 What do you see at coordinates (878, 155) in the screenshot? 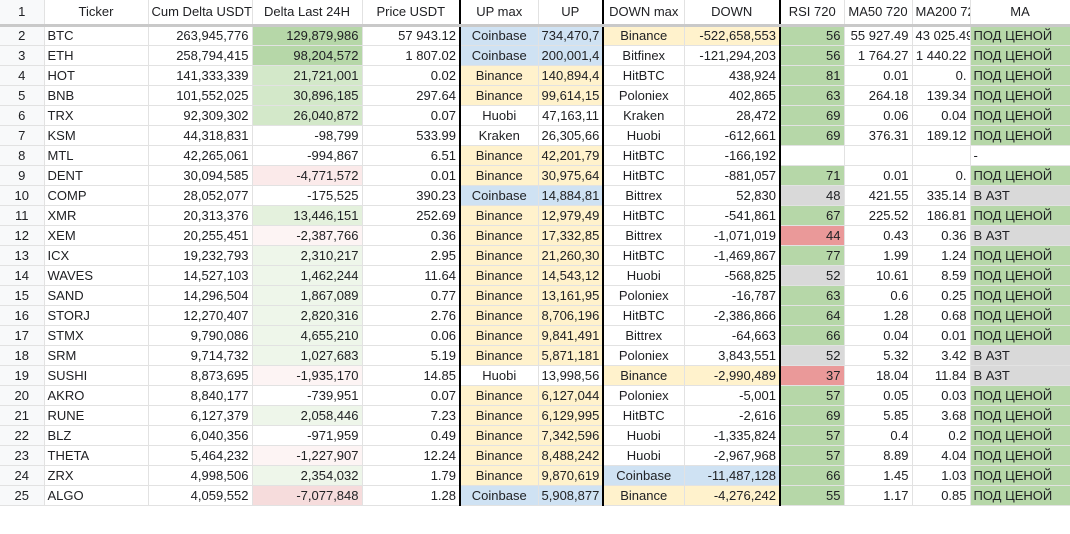
I see `cell-ma50` at bounding box center [878, 155].